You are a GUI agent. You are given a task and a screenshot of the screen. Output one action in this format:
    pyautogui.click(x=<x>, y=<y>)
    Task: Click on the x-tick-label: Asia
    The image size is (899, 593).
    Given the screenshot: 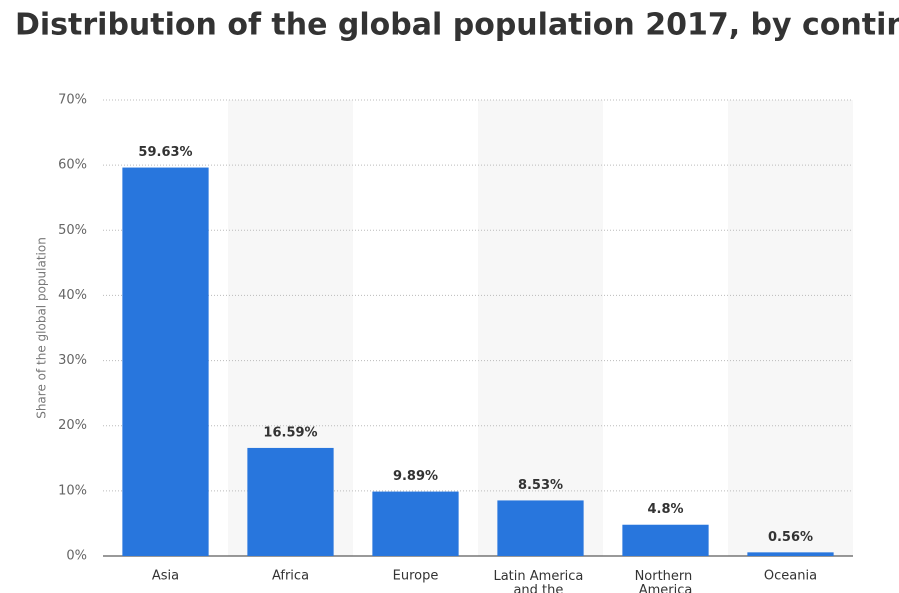 What is the action you would take?
    pyautogui.click(x=165, y=576)
    